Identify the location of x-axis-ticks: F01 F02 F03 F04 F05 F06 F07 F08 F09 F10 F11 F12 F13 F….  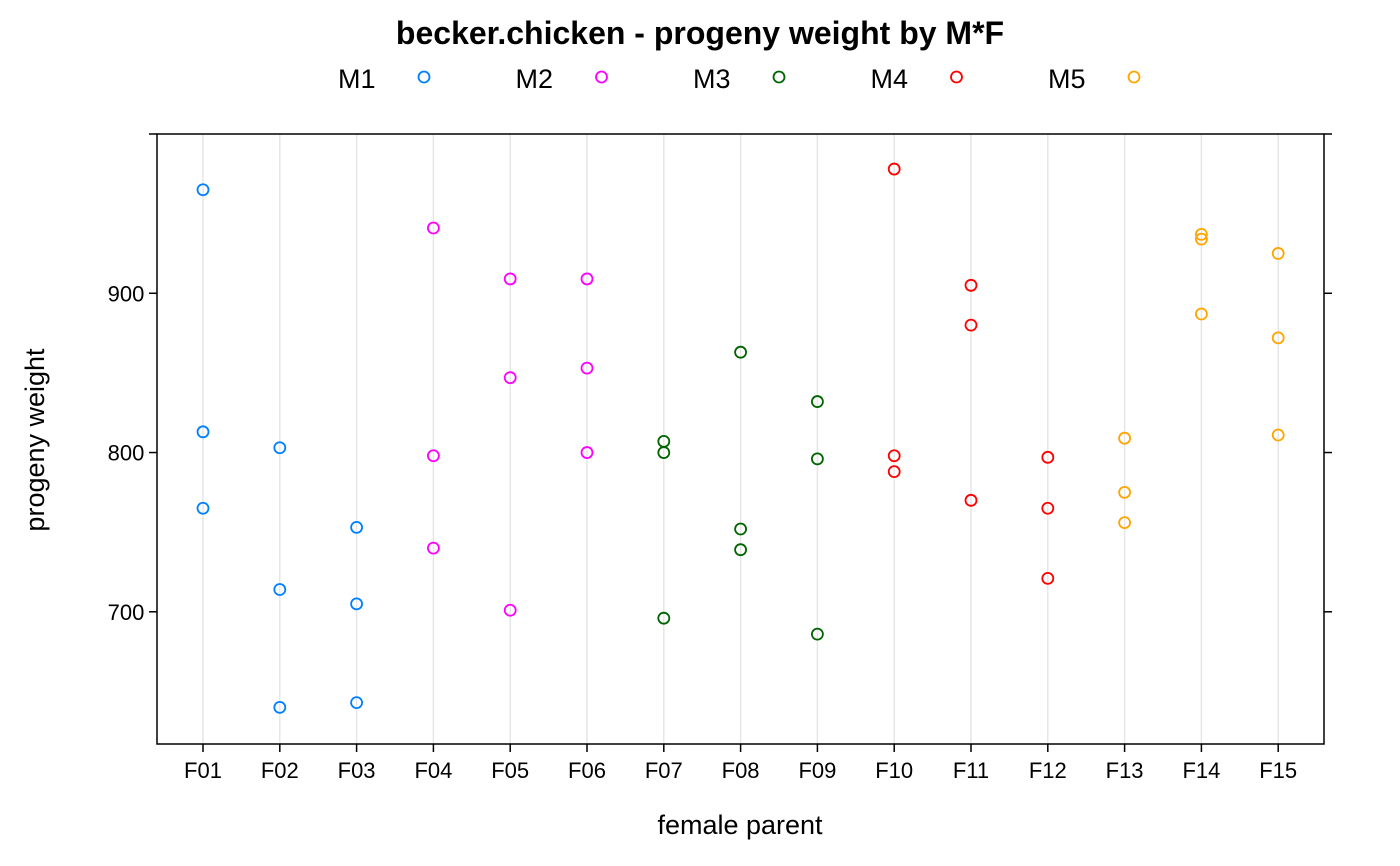
(740, 763).